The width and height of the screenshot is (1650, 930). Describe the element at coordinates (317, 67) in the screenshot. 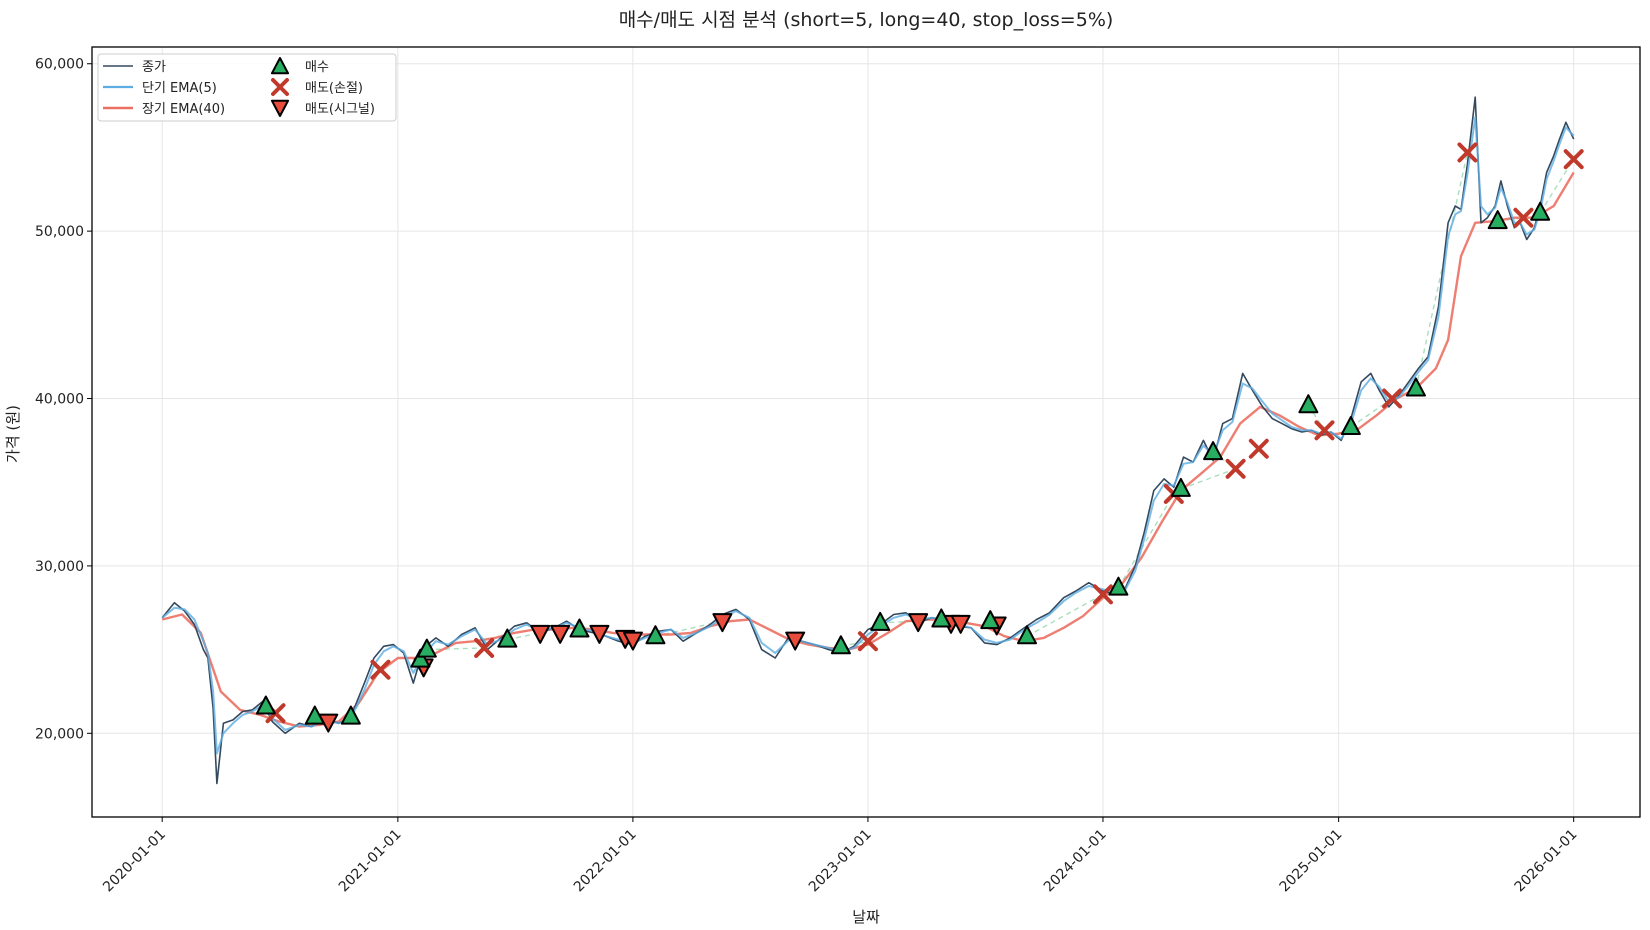

I see `legend-marker-label: 매수` at that location.